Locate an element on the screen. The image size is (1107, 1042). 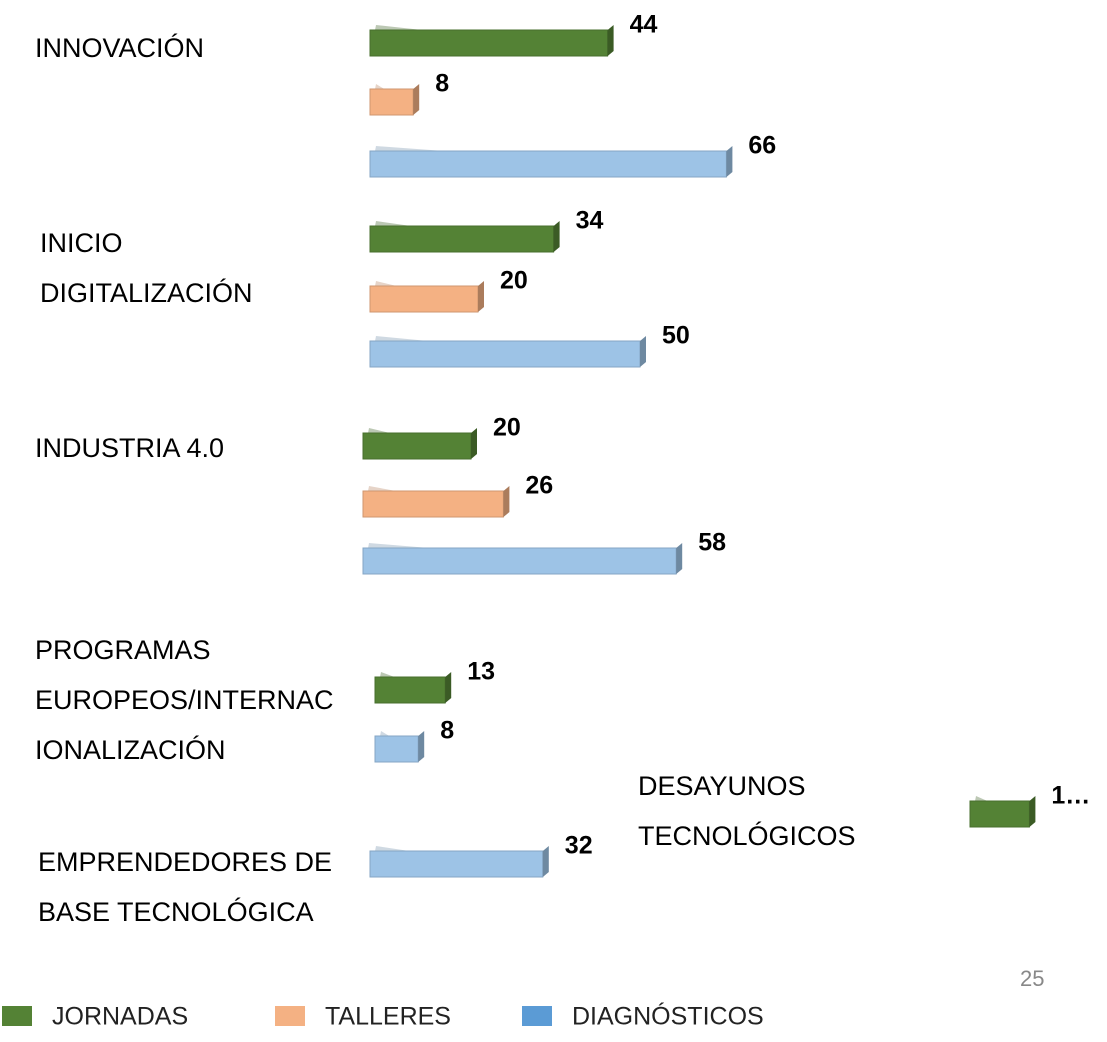
value-label: 13 is located at coordinates (481, 672).